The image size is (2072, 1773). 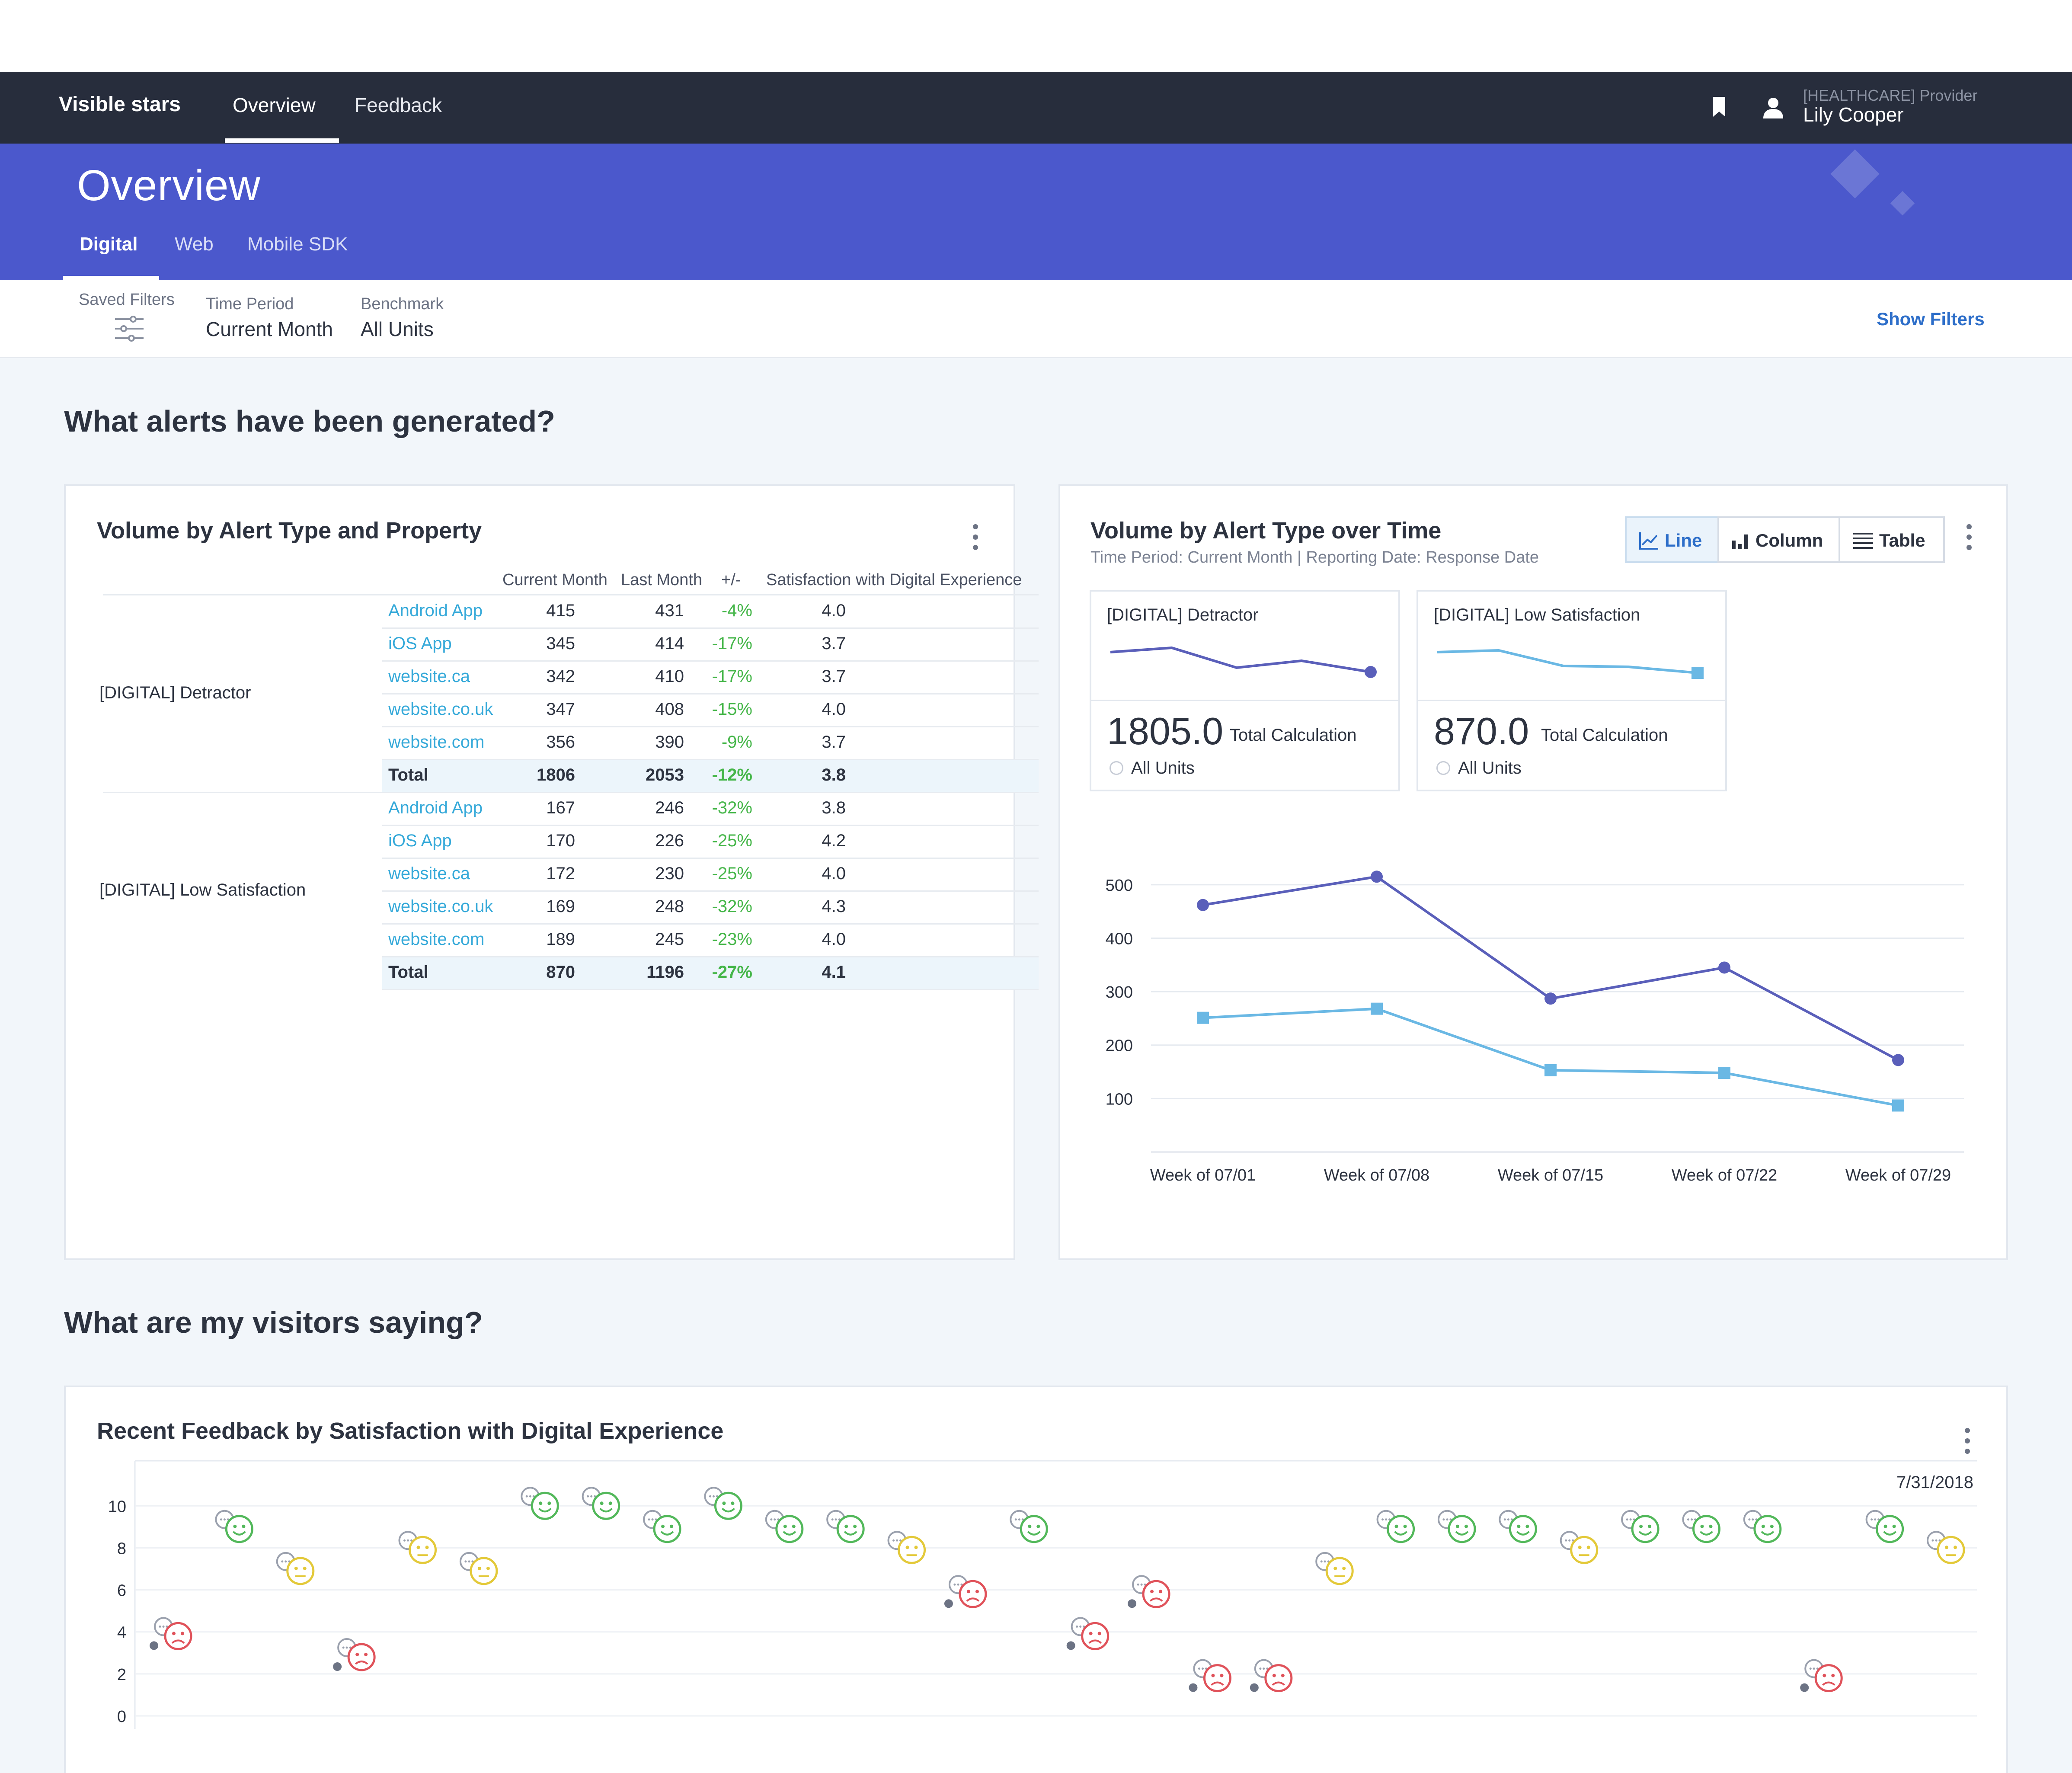 I want to click on column-header-delta: +/-, so click(x=731, y=580).